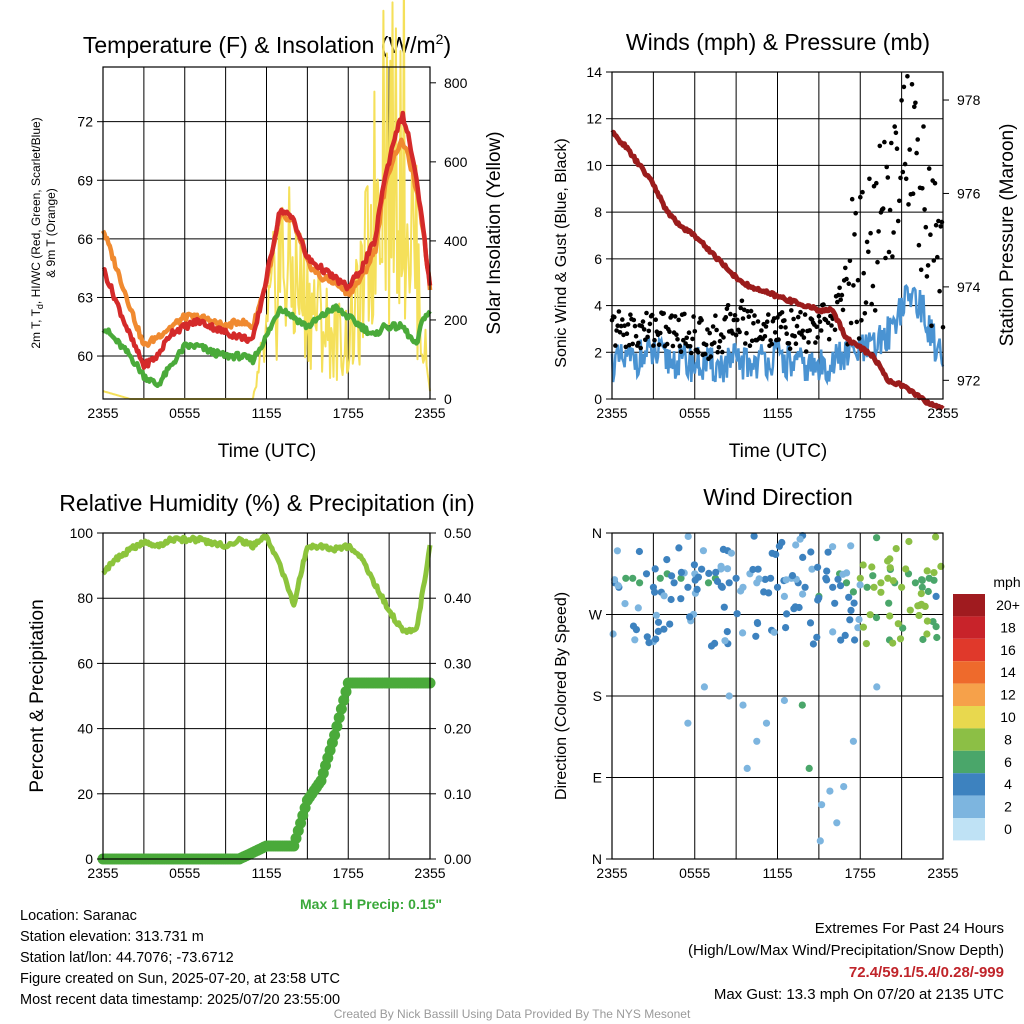 This screenshot has height=1024, width=1024. What do you see at coordinates (909, 928) in the screenshot?
I see `extremes-title: Extremes For Past 24 Hours` at bounding box center [909, 928].